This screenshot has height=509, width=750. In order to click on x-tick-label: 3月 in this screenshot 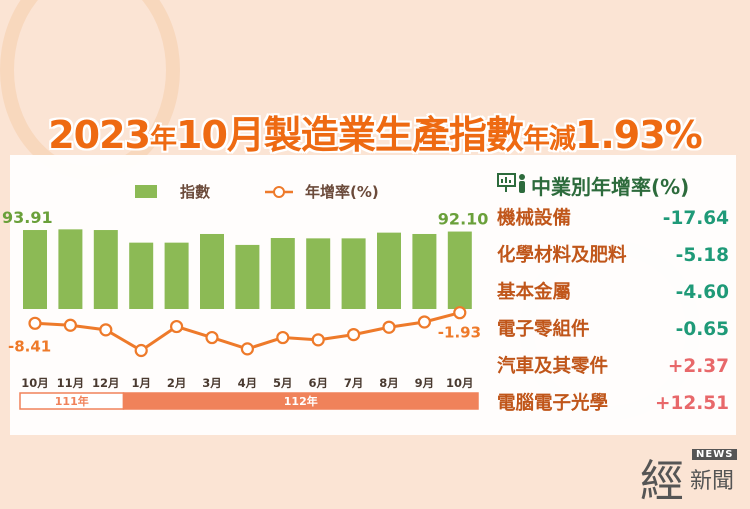, I will do `click(212, 383)`.